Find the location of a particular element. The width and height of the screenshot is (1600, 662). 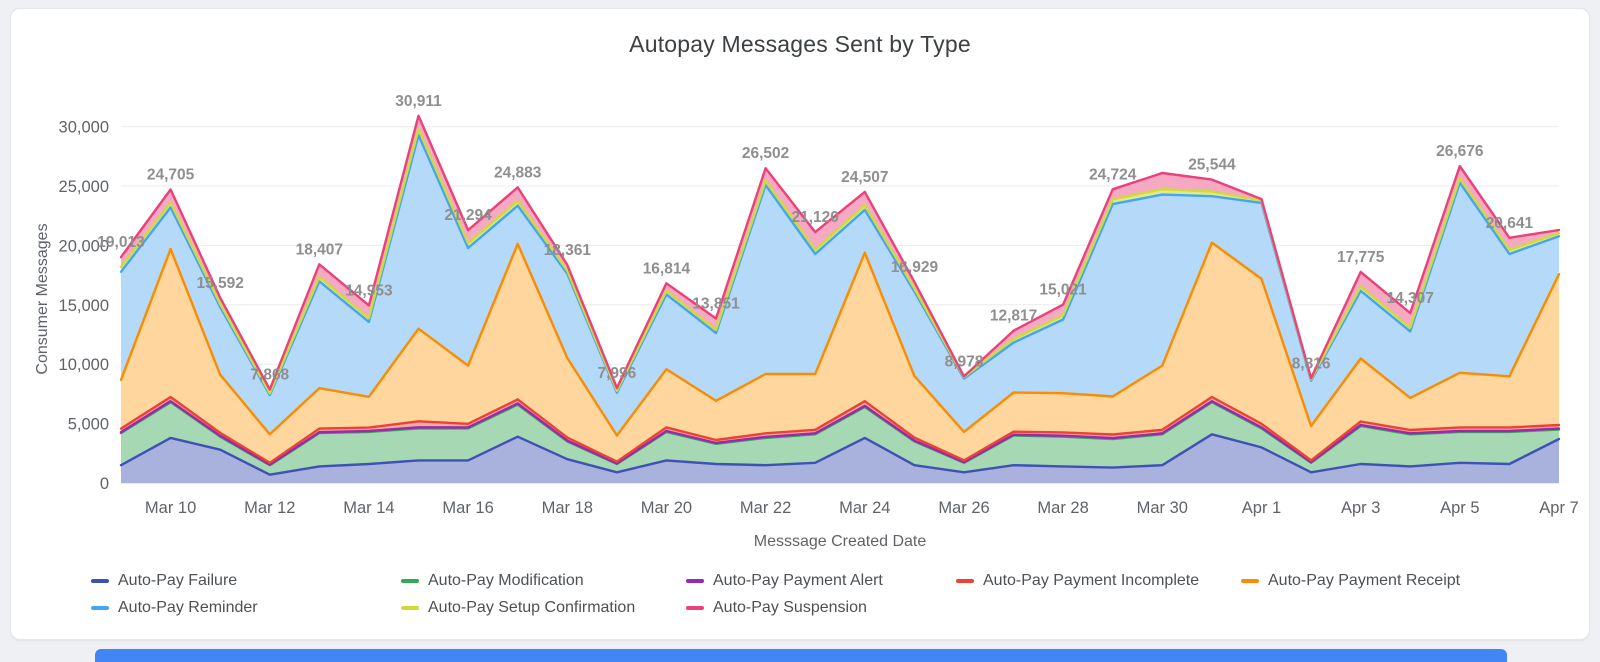

x-tick-label: Apr 5 is located at coordinates (1459, 508).